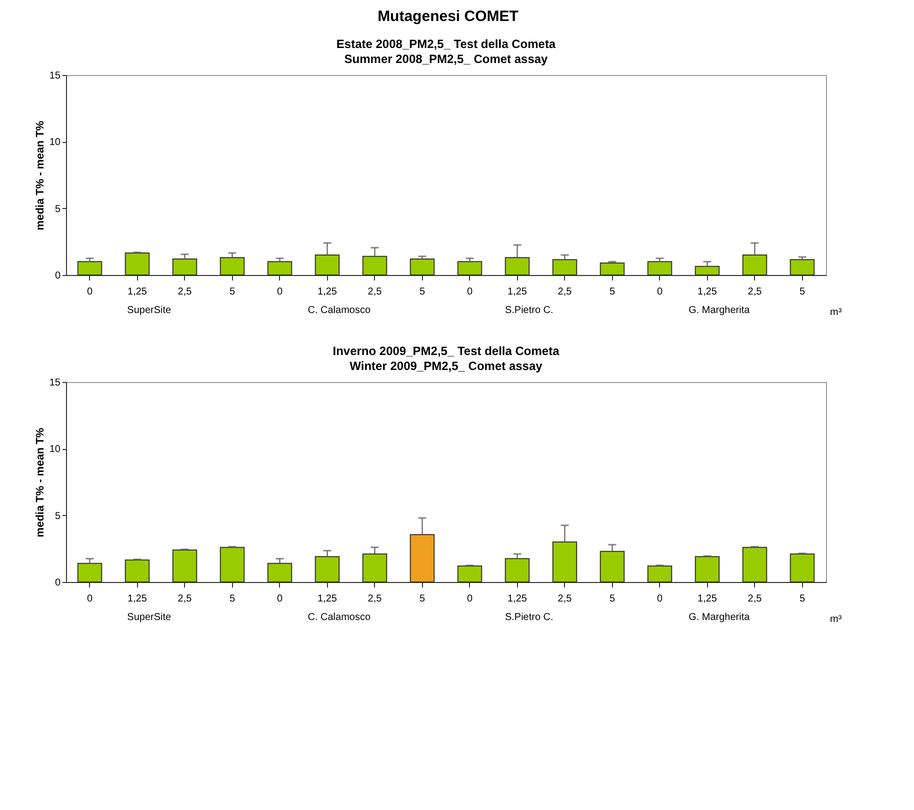 This screenshot has width=914, height=810. I want to click on chart-subtitle: Summer 2008_PM2,5_ Comet assay, so click(446, 59).